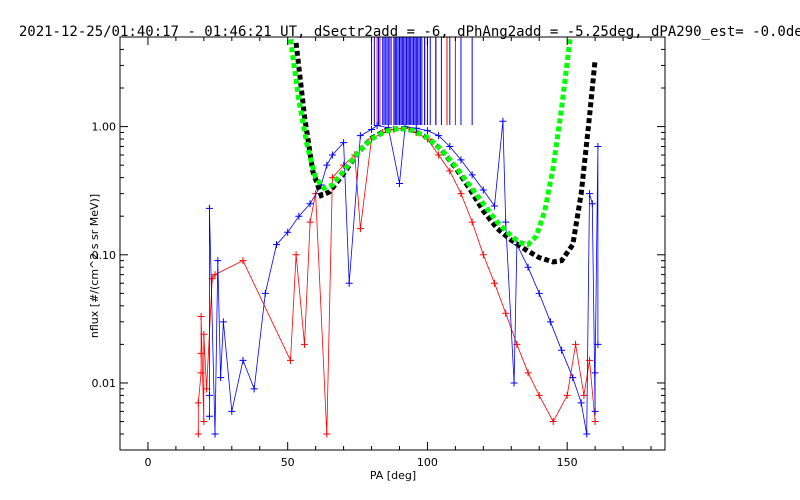 The height and width of the screenshot is (500, 800). What do you see at coordinates (94, 266) in the screenshot?
I see `y-axis-label: nflux [#/(cm^2 s sr MeV)]` at bounding box center [94, 266].